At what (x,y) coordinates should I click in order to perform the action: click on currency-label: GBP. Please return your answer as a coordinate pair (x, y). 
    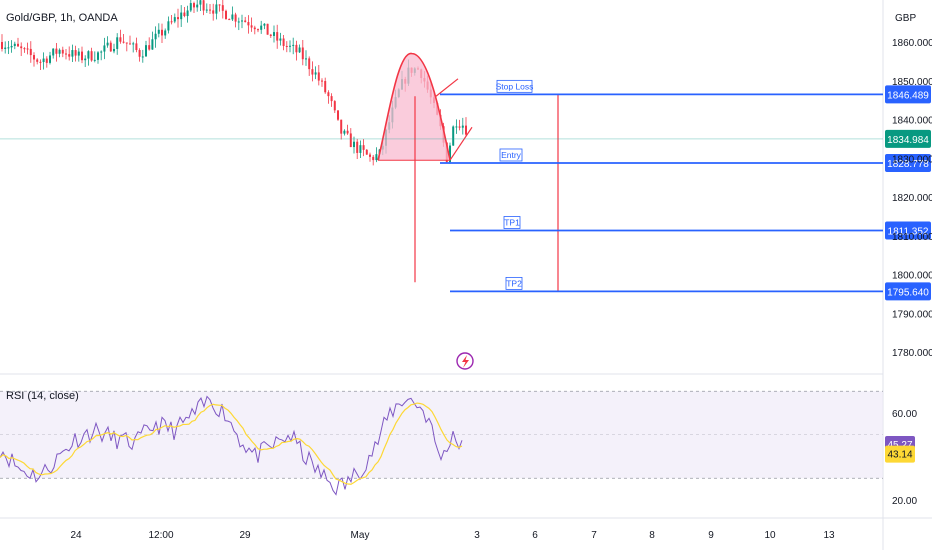
    Looking at the image, I should click on (905, 18).